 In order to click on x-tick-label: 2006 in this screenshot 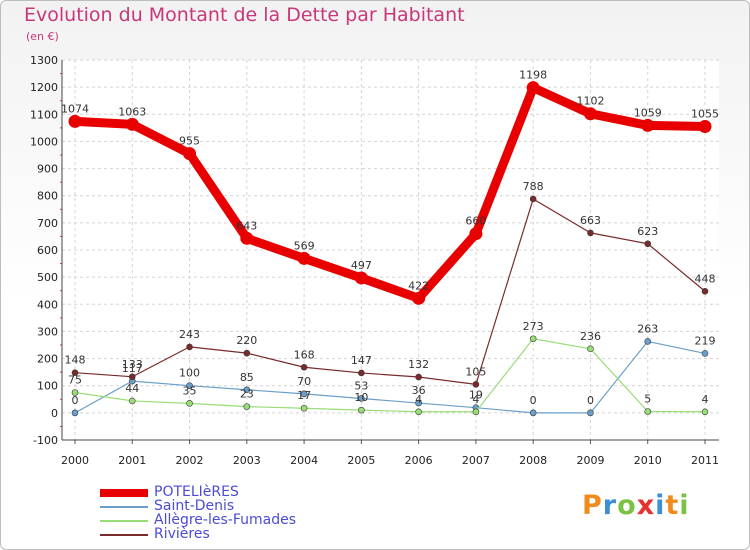, I will do `click(419, 460)`.